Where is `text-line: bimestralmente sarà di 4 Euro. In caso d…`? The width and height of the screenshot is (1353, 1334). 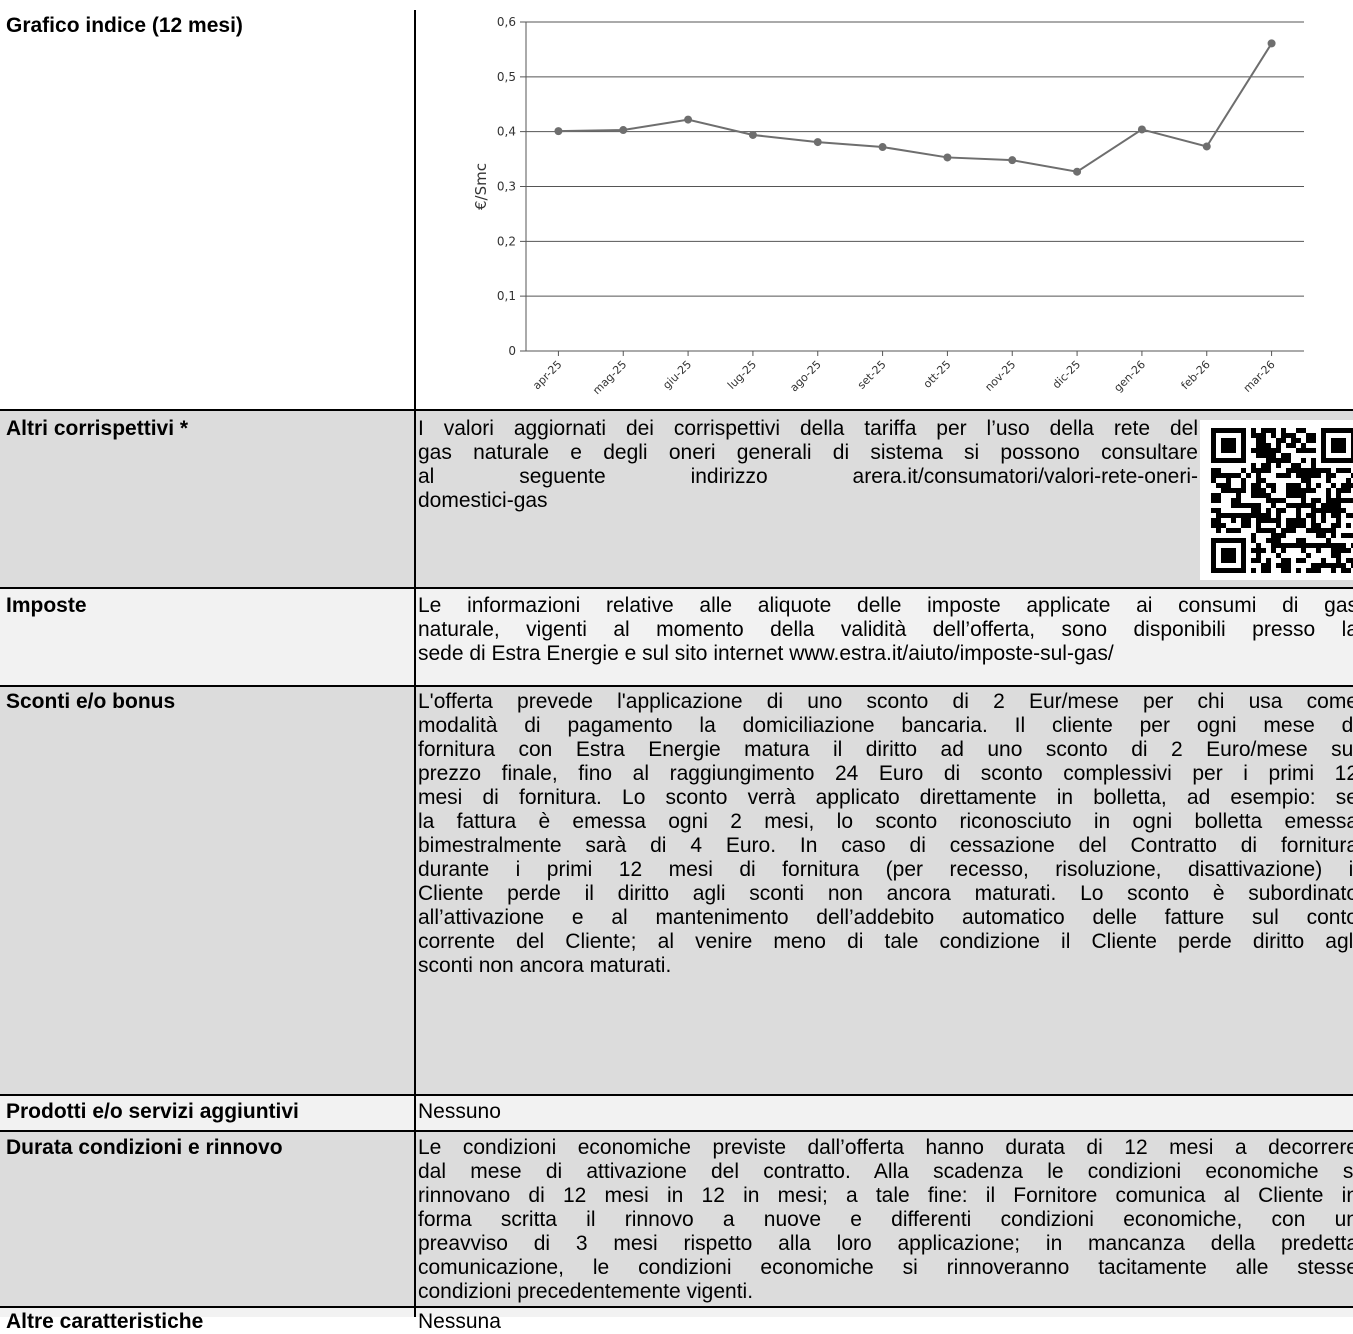
text-line: bimestralmente sarà di 4 Euro. In caso d… is located at coordinates (885, 845).